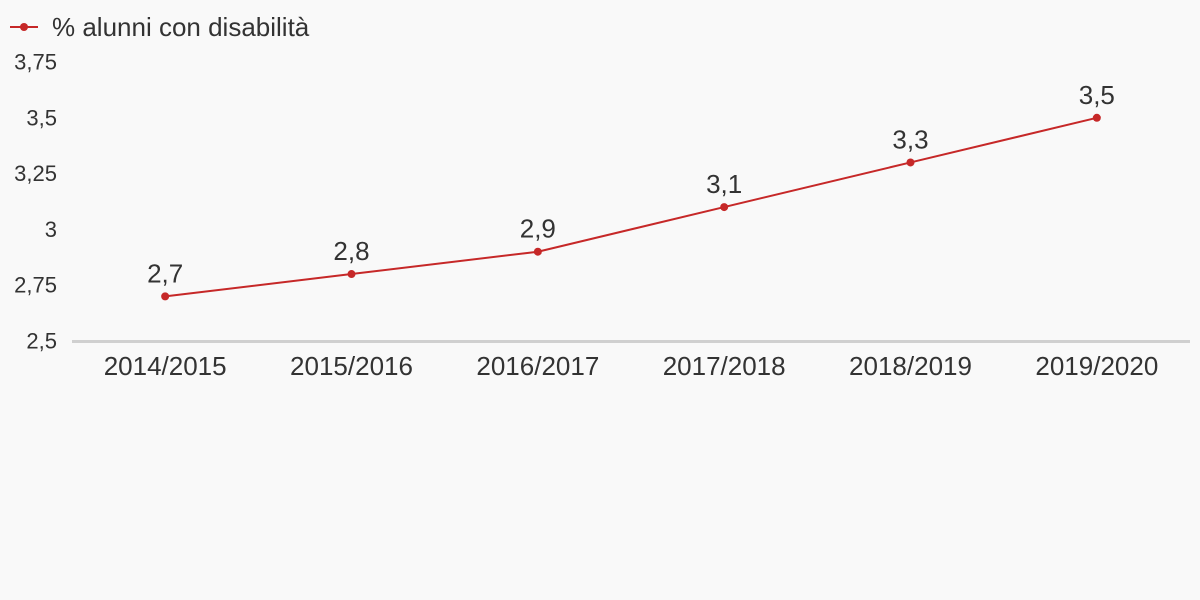  What do you see at coordinates (537, 366) in the screenshot?
I see `x-tick-label: 2016/2017` at bounding box center [537, 366].